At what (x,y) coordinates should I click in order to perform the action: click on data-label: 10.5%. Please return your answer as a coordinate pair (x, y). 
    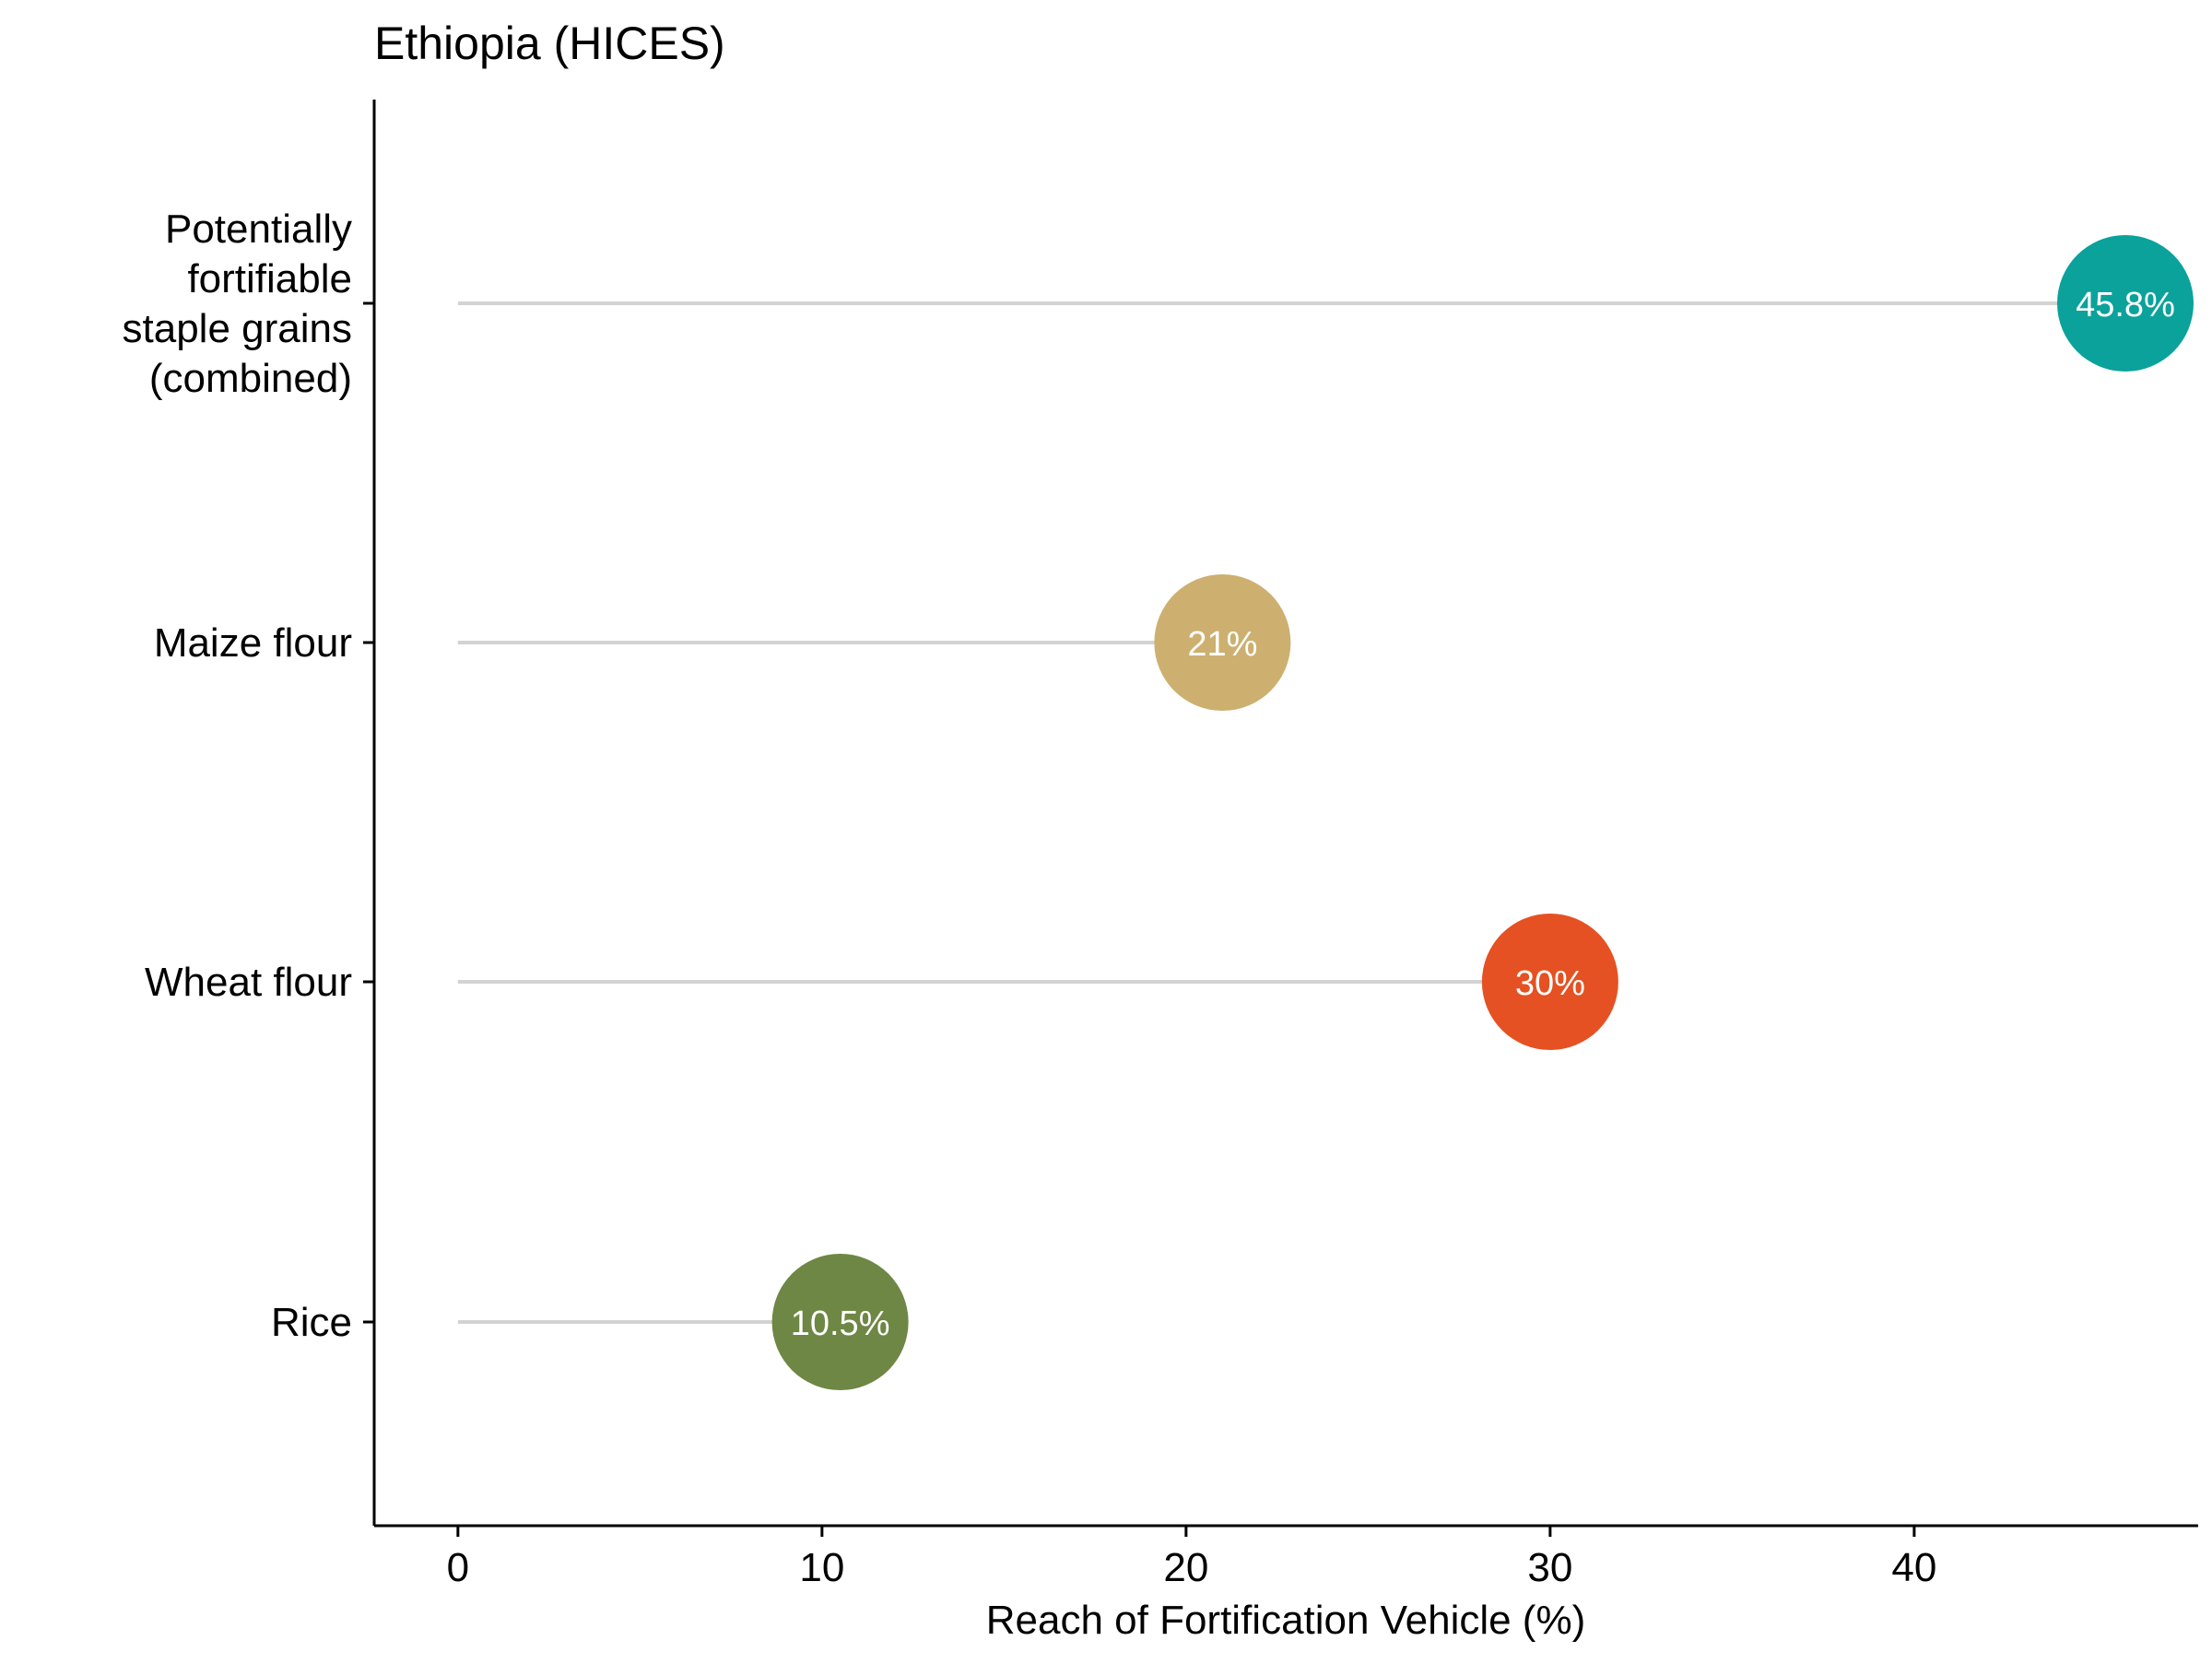
    Looking at the image, I should click on (840, 1323).